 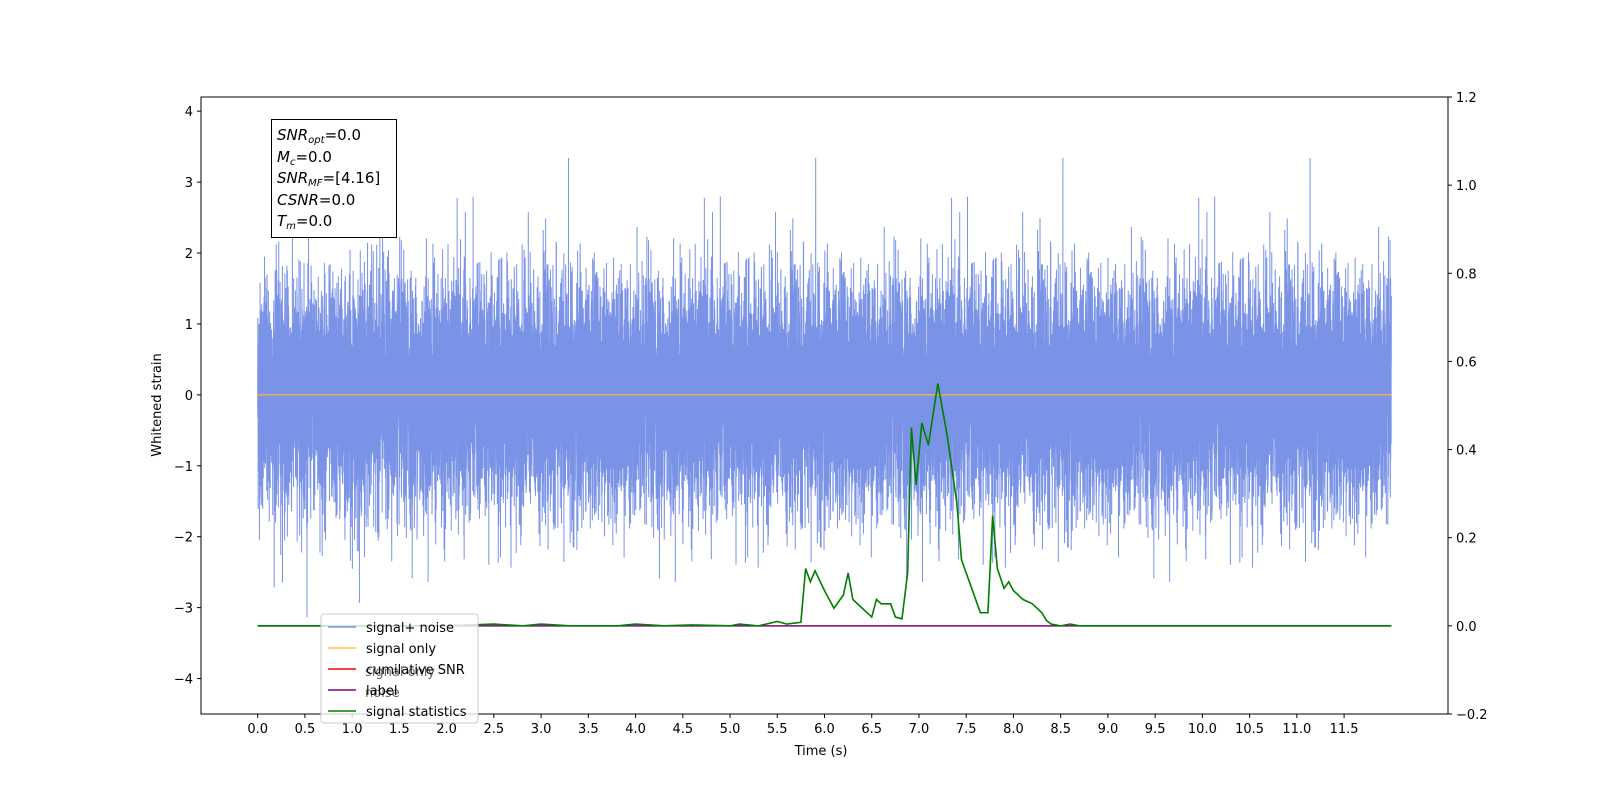 I want to click on x-tick-label: 6.5, so click(x=871, y=729).